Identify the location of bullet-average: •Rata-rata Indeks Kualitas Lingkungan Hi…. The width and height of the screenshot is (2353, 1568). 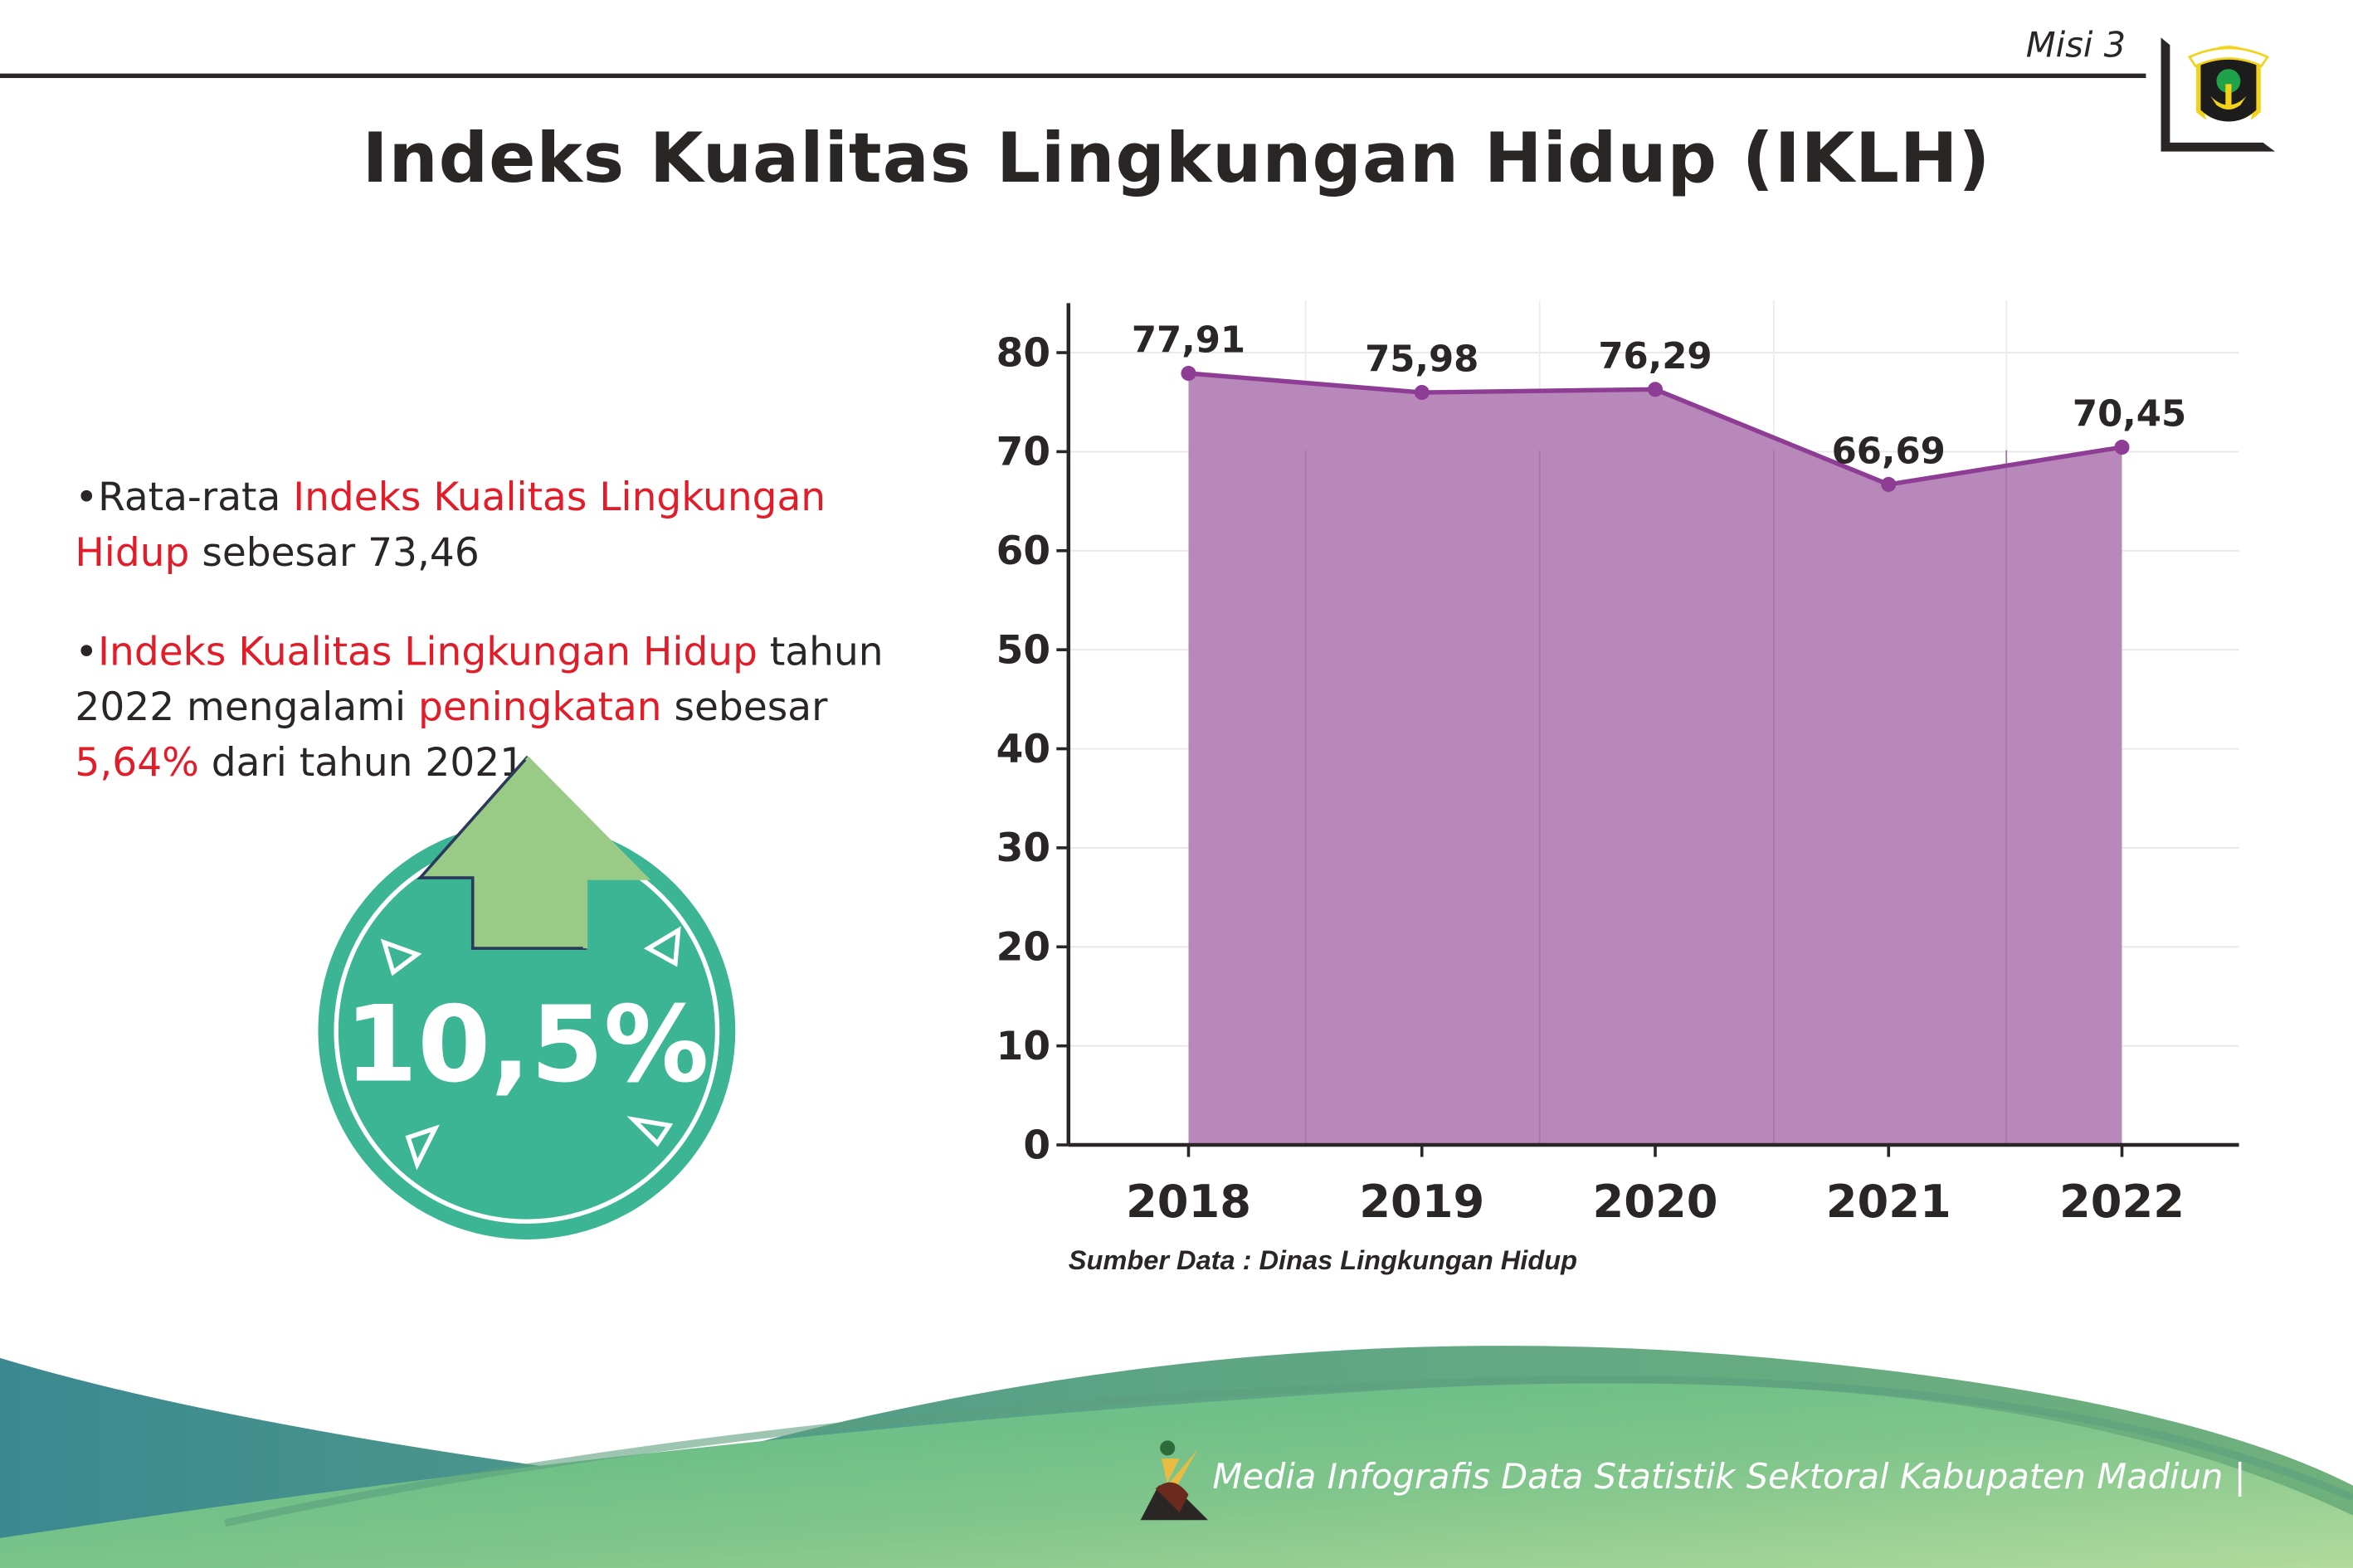
(495, 526).